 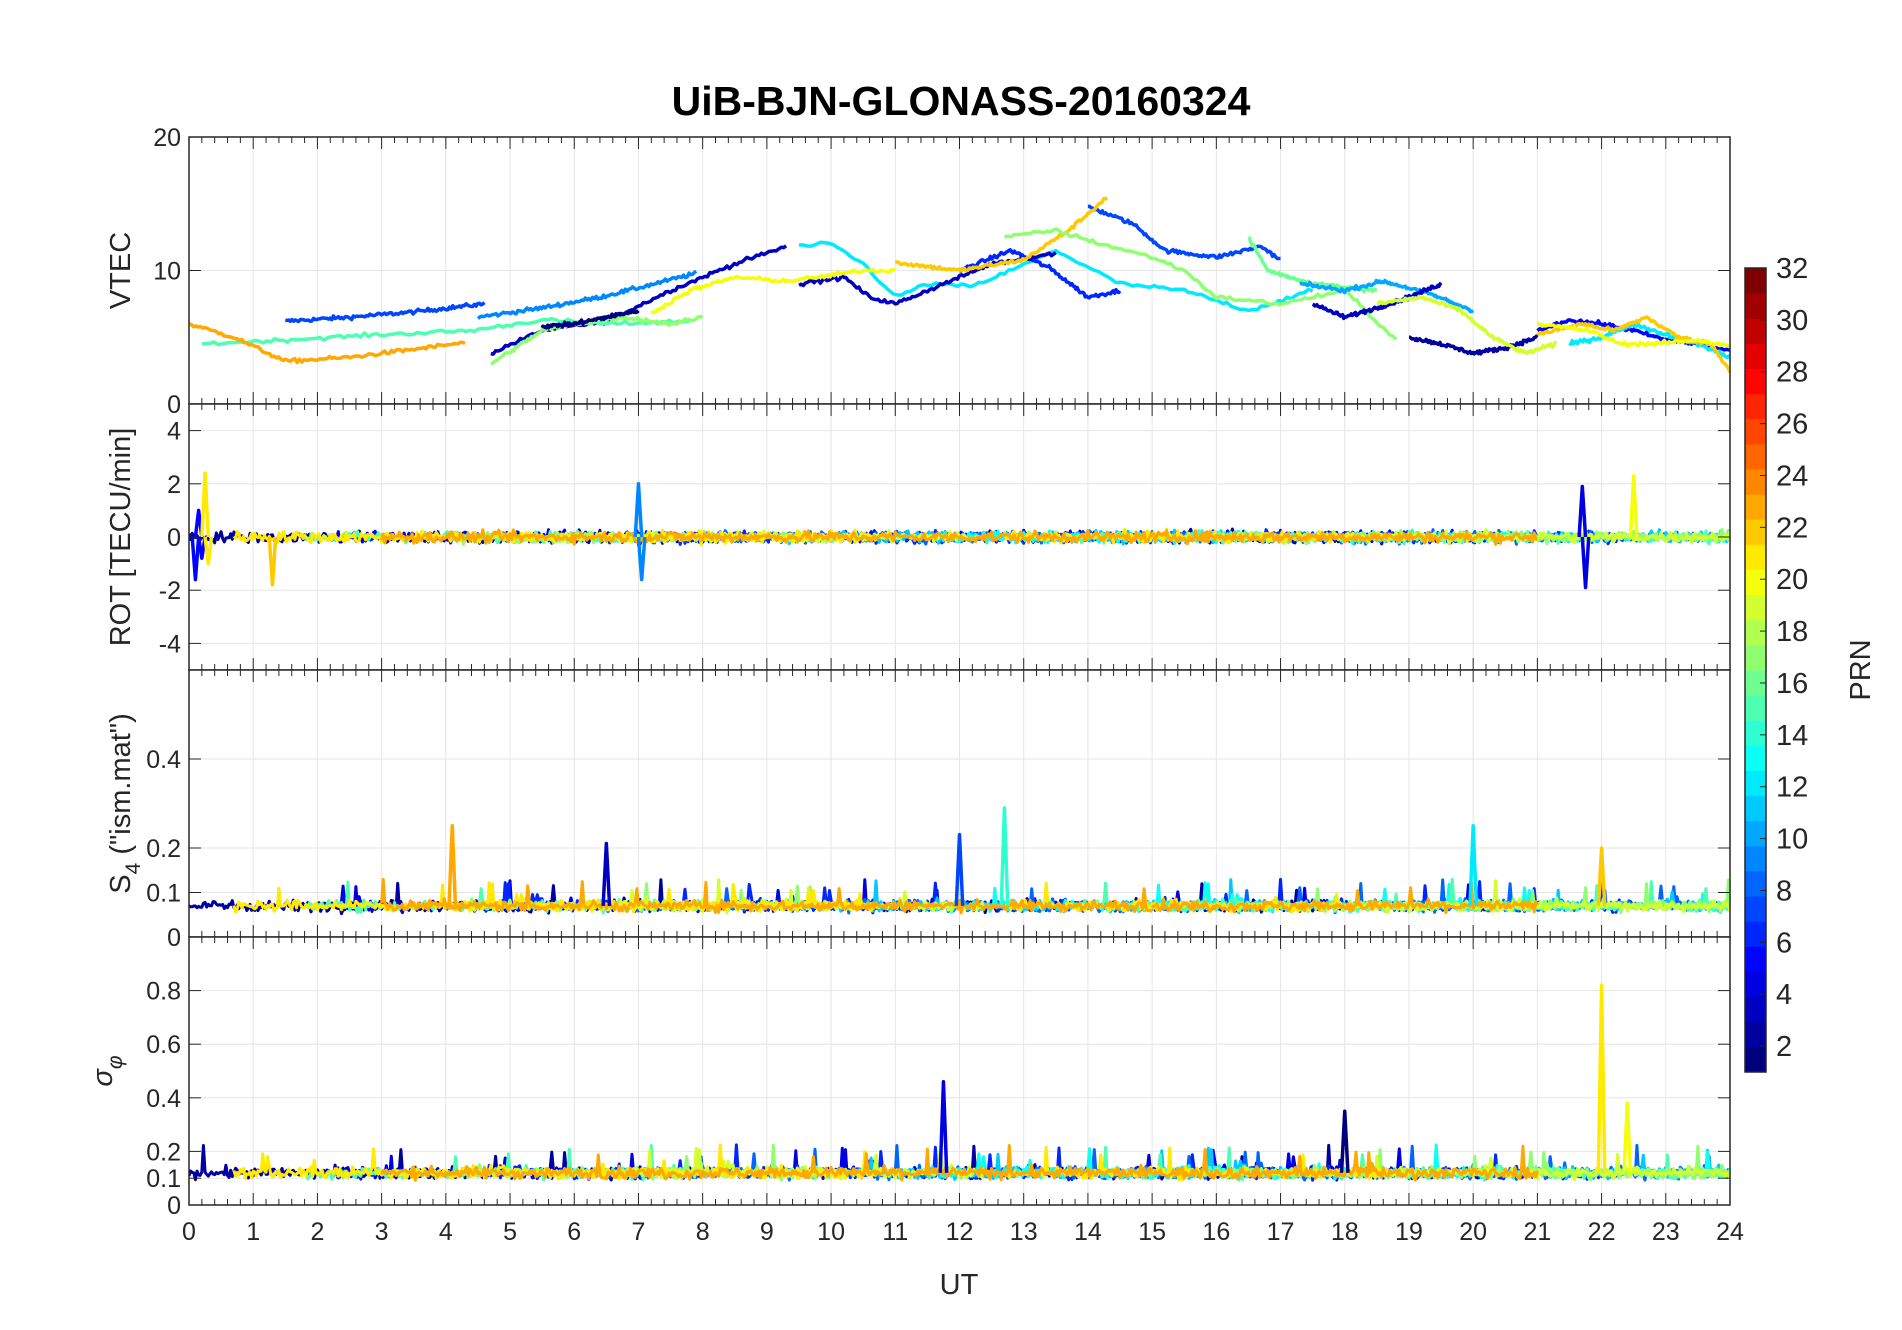 What do you see at coordinates (1784, 1047) in the screenshot?
I see `colorbar-tick-label: 2` at bounding box center [1784, 1047].